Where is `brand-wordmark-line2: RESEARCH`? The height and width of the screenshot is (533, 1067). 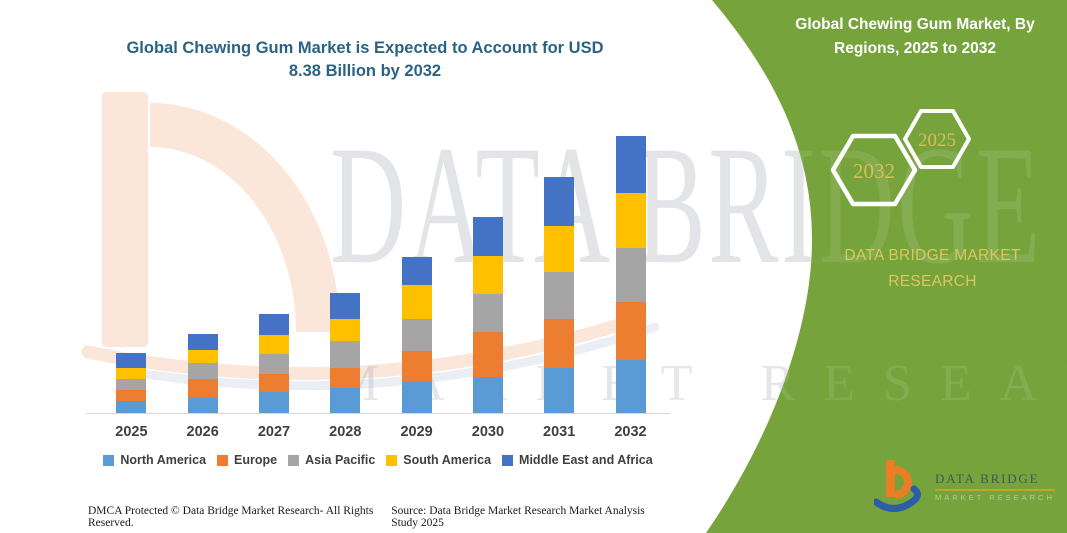 brand-wordmark-line2: RESEARCH is located at coordinates (932, 281).